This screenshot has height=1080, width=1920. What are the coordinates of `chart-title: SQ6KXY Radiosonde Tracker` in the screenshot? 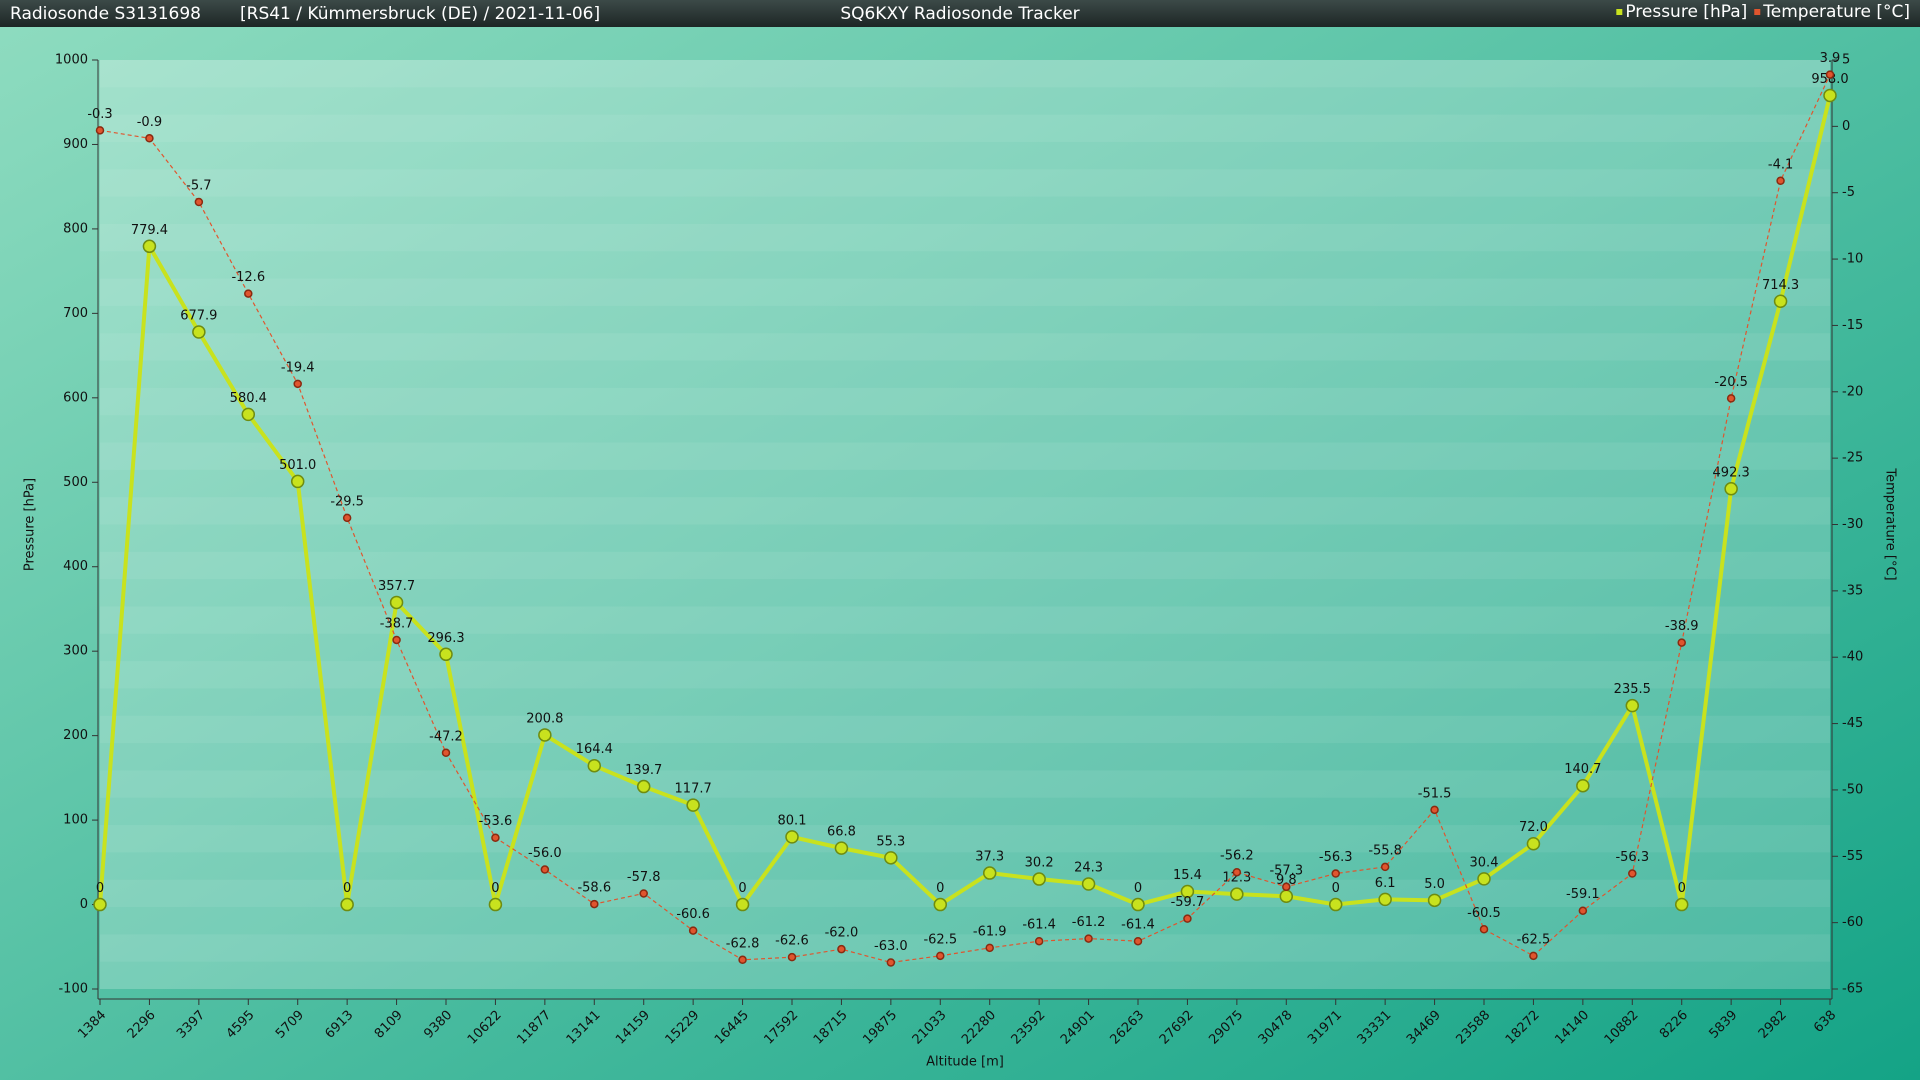 It's located at (959, 14).